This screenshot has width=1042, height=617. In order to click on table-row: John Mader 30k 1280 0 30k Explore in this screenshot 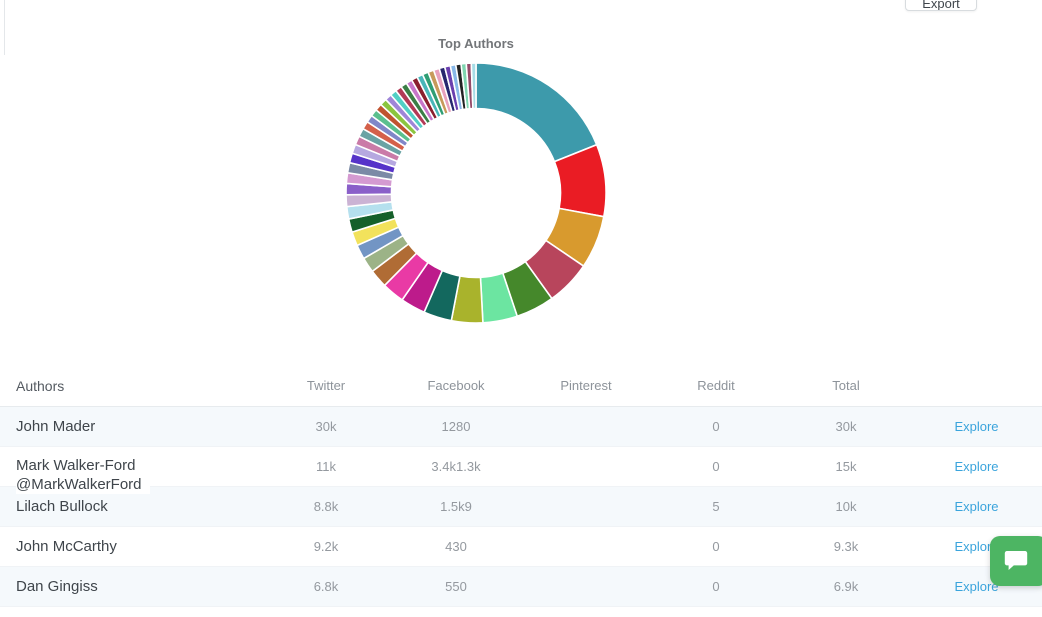, I will do `click(521, 426)`.